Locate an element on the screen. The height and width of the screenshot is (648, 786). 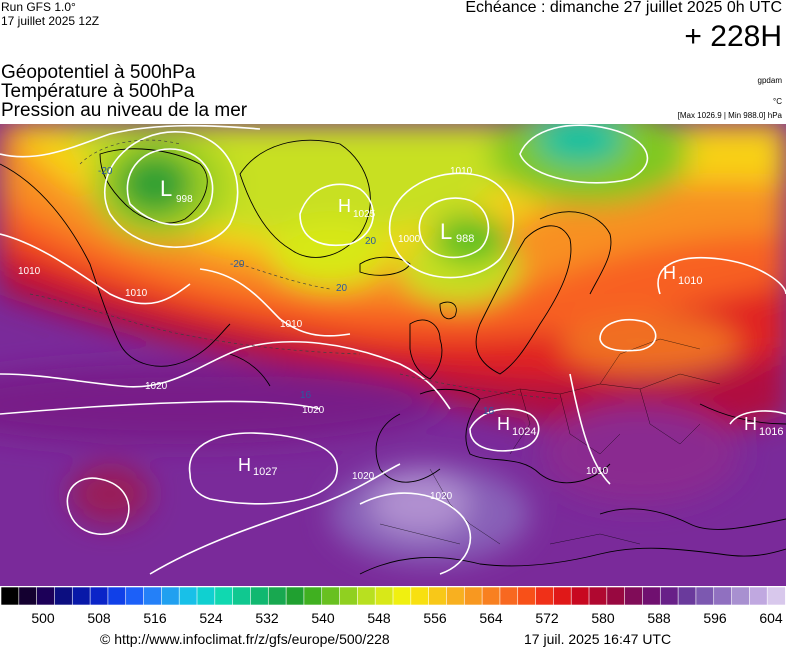
color-scale-label: 572 is located at coordinates (547, 618).